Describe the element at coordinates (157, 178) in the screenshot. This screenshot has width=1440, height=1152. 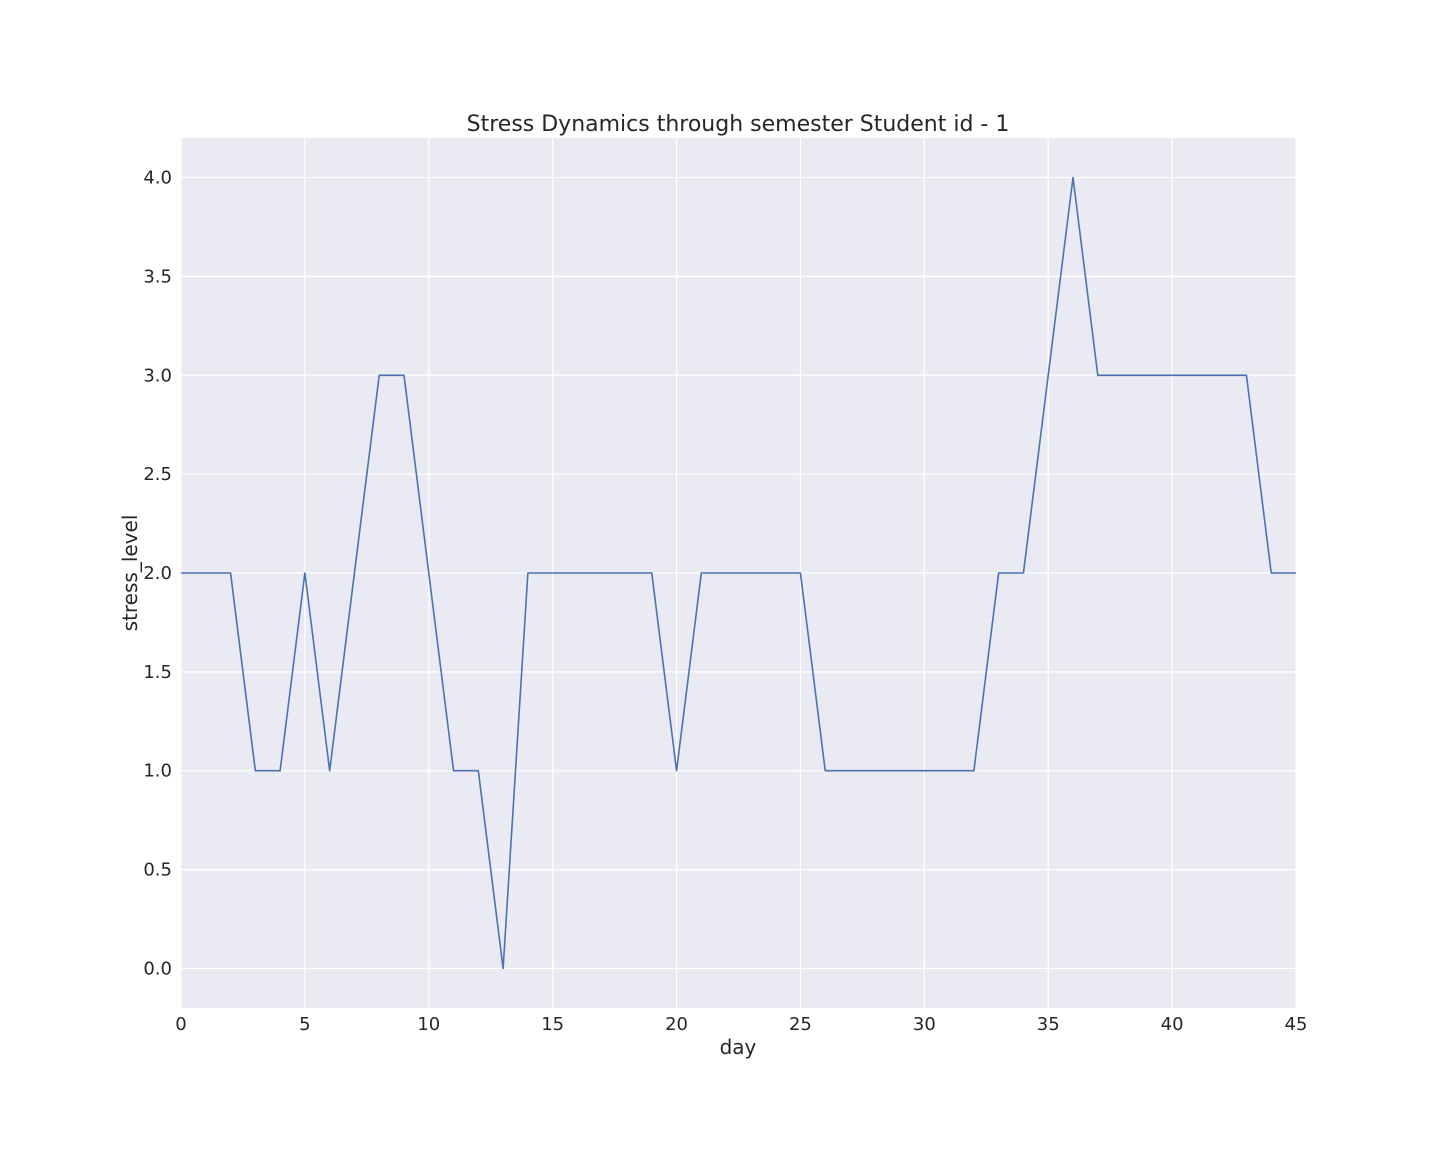
I see `y-tick-label: 4.0` at that location.